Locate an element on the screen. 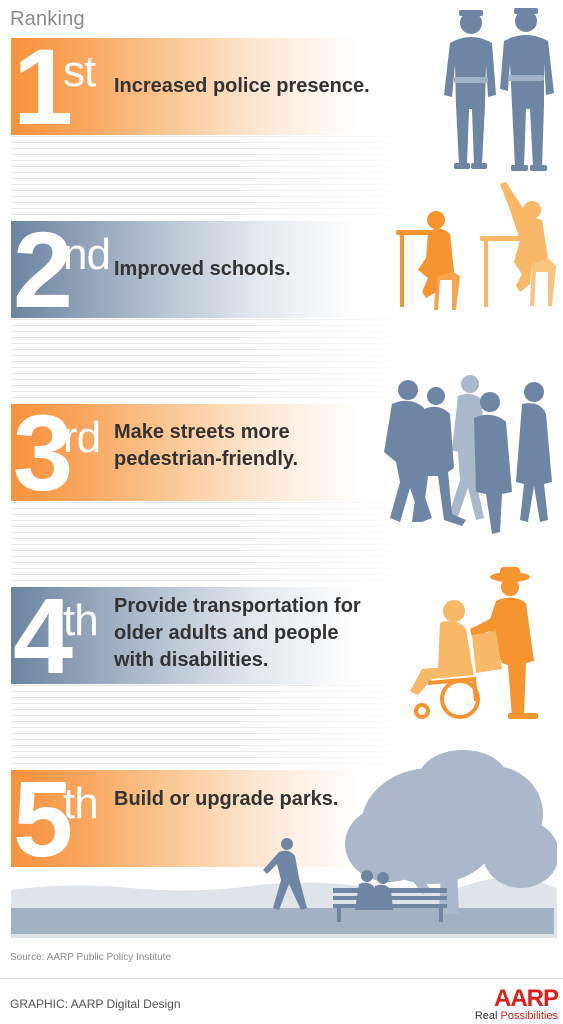 The width and height of the screenshot is (563, 1024). tagline-real: Real is located at coordinates (487, 1016).